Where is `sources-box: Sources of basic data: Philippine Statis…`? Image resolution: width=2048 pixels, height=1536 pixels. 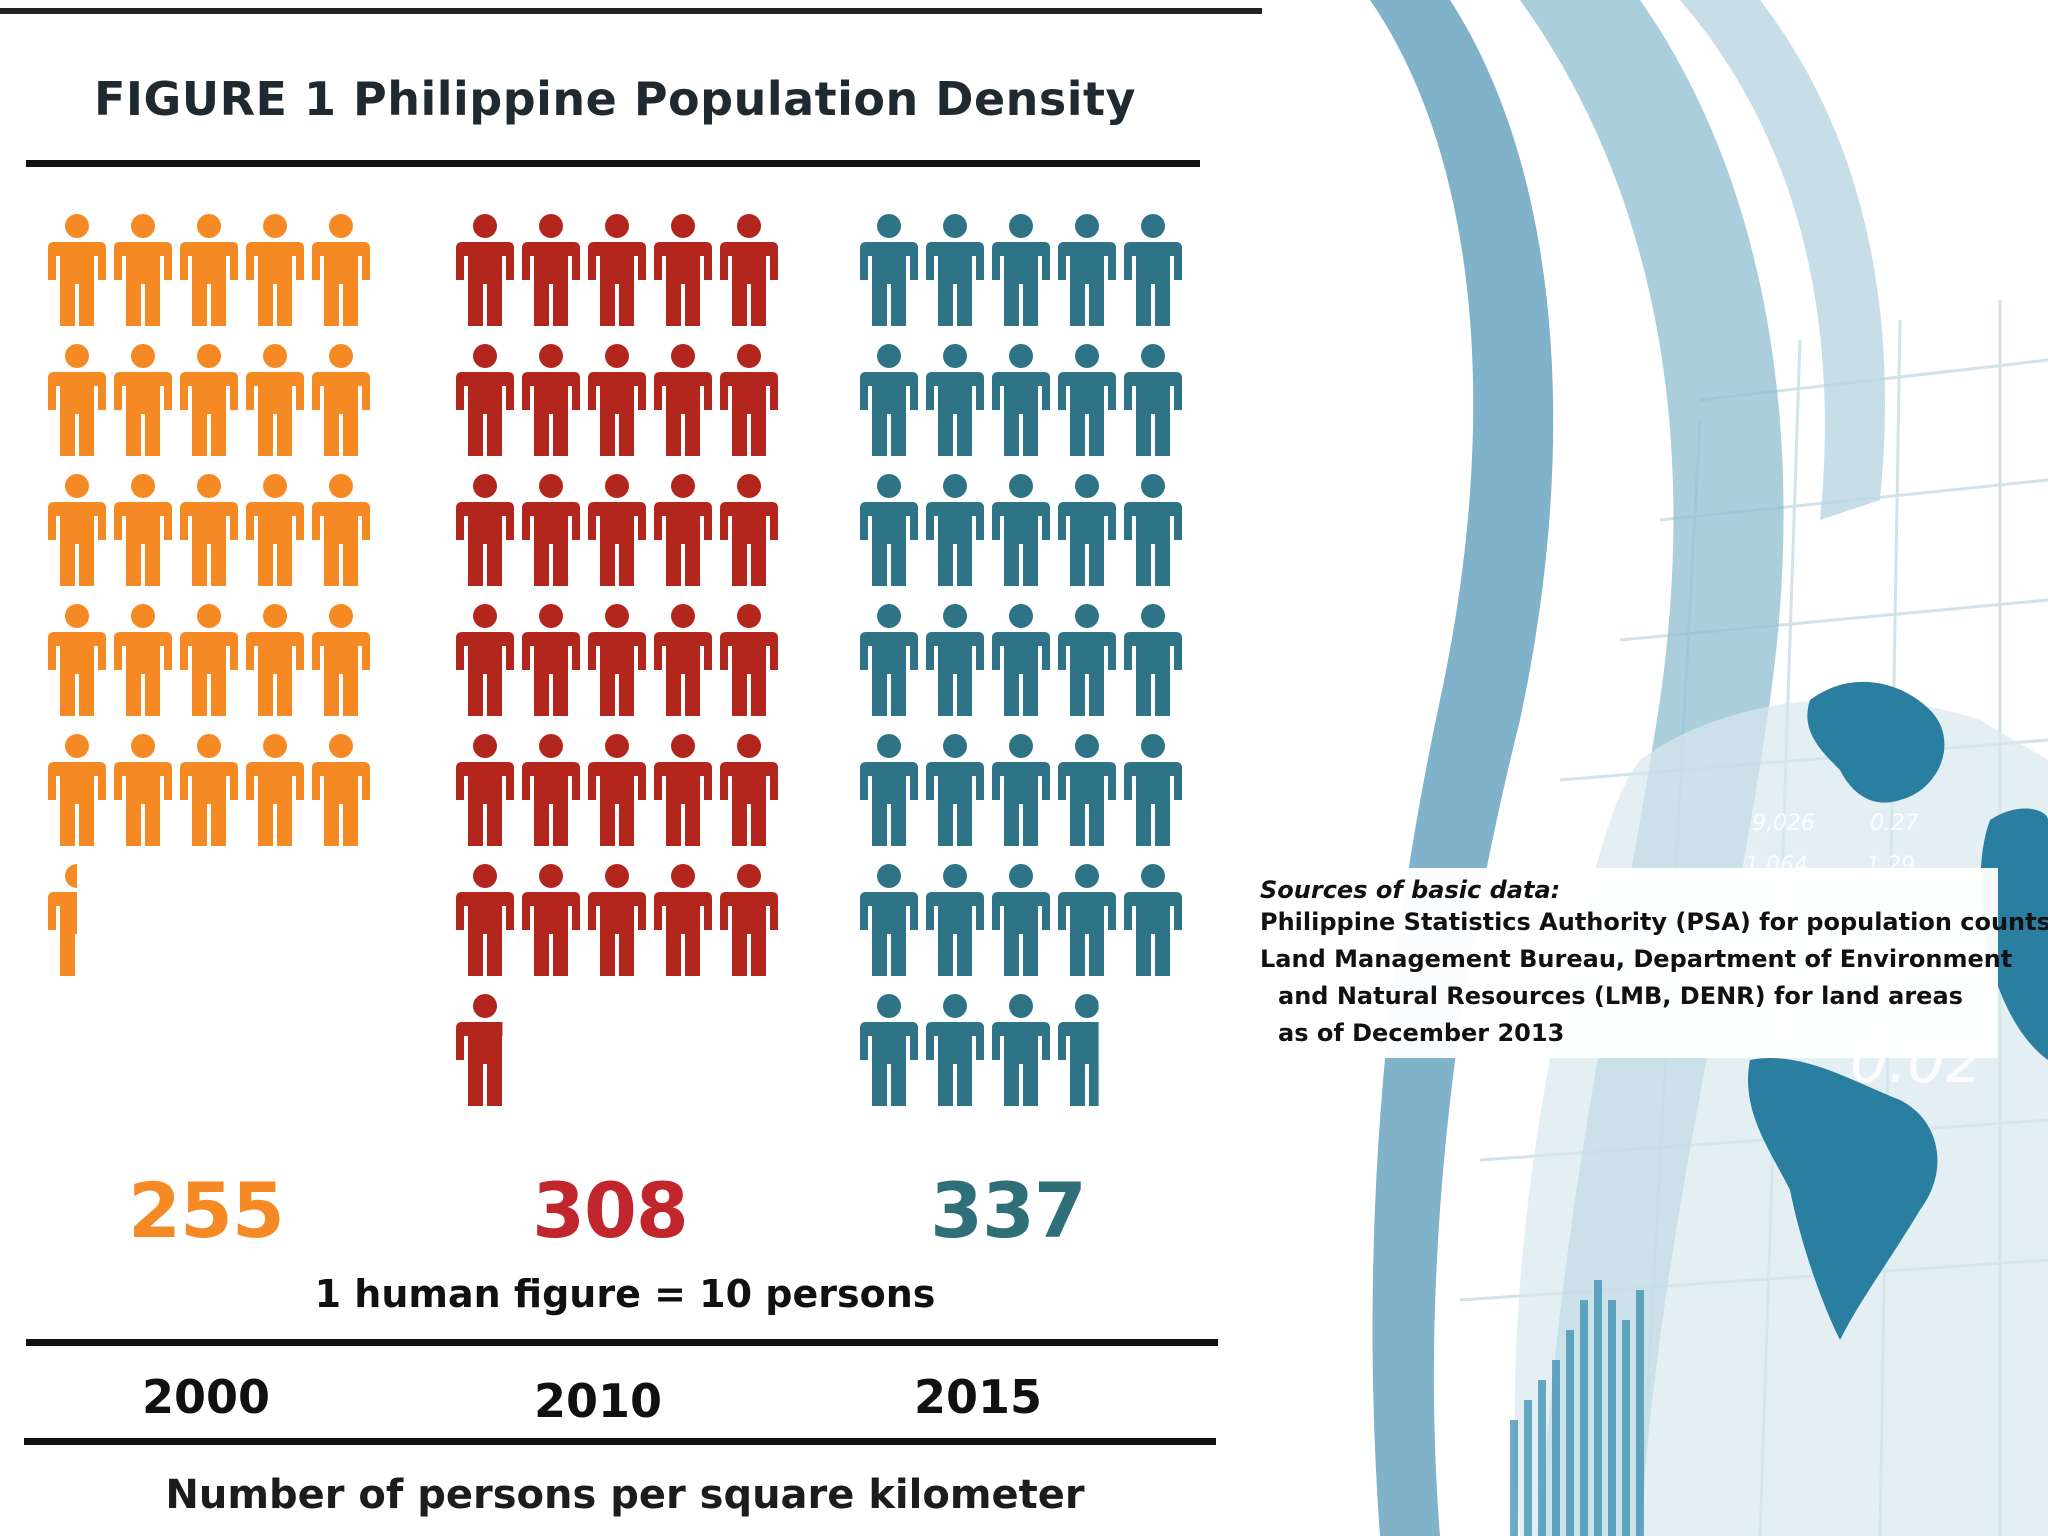
sources-box: Sources of basic data: Philippine Statis… is located at coordinates (1651, 963).